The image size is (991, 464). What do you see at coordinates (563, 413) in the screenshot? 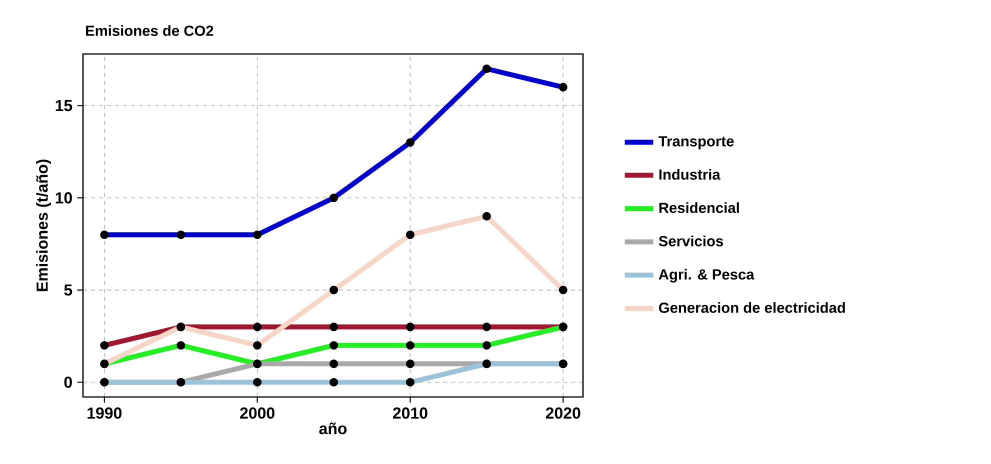
I see `x-tick-label: 2020` at bounding box center [563, 413].